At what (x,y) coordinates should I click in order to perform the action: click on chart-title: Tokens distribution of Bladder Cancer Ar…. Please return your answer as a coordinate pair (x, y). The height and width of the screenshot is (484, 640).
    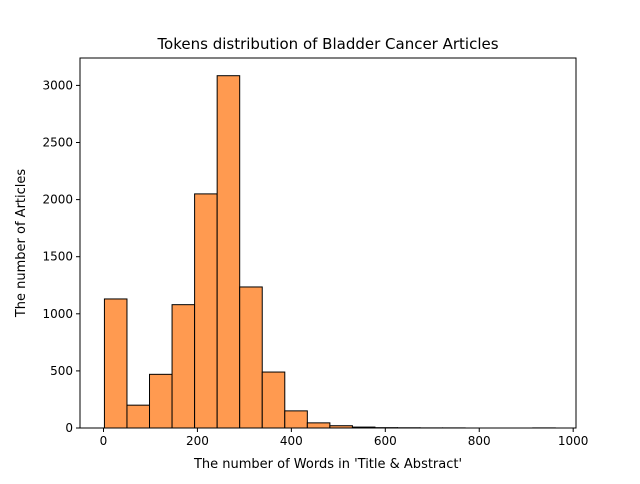
    Looking at the image, I should click on (327, 44).